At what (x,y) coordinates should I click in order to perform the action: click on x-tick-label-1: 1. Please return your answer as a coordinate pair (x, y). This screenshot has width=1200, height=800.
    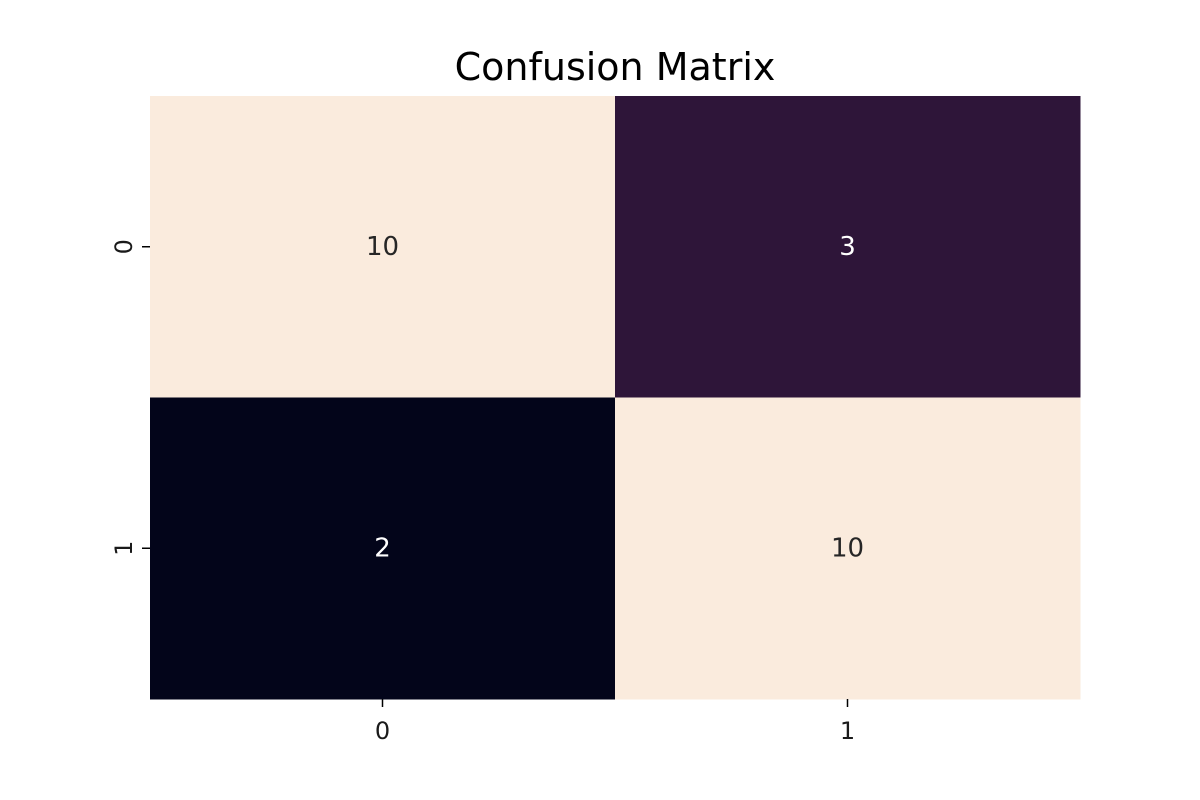
    Looking at the image, I should click on (847, 731).